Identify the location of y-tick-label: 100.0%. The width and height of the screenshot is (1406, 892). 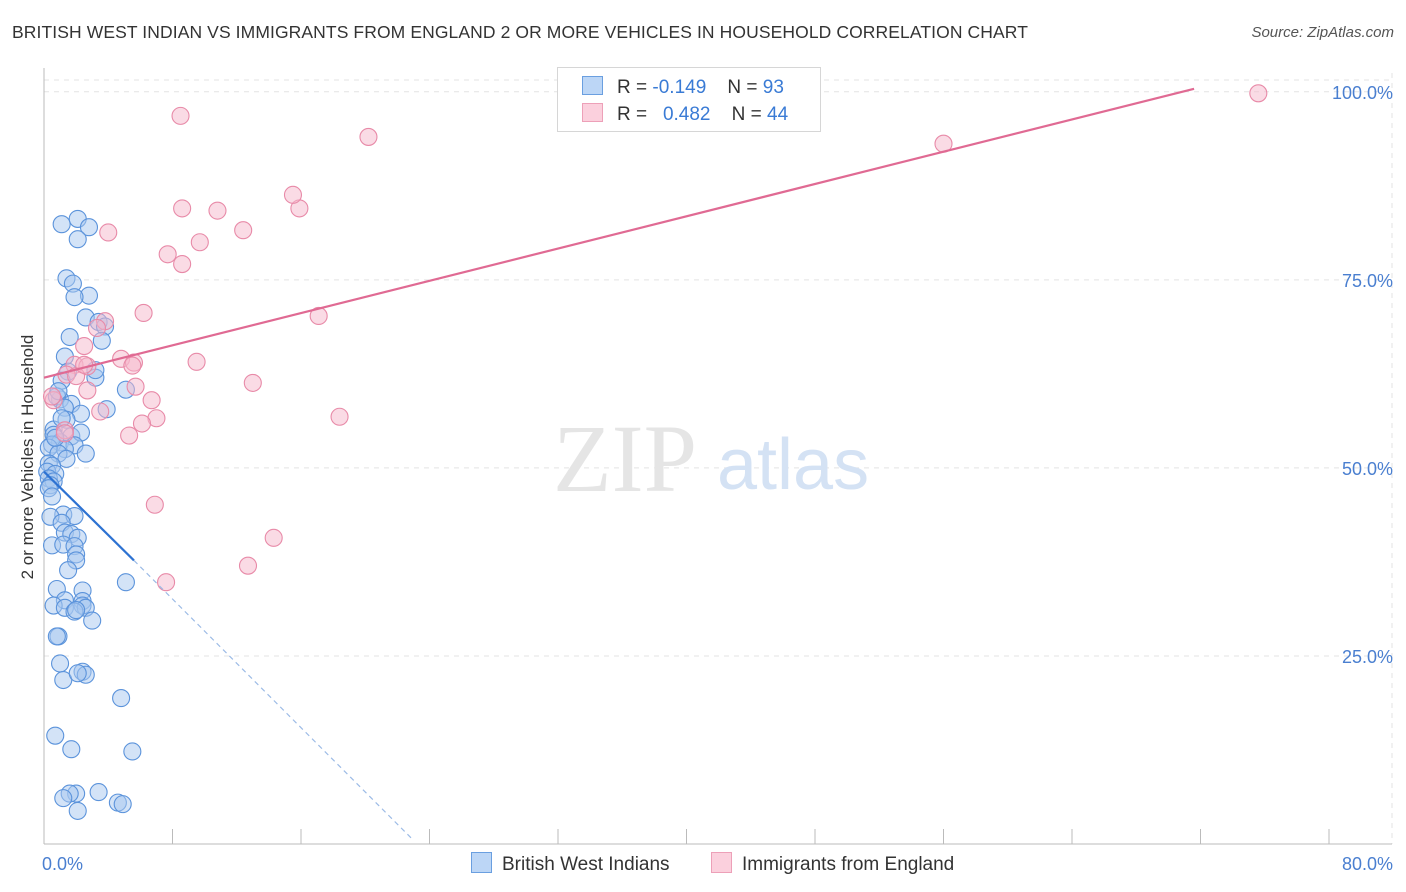
(1362, 93).